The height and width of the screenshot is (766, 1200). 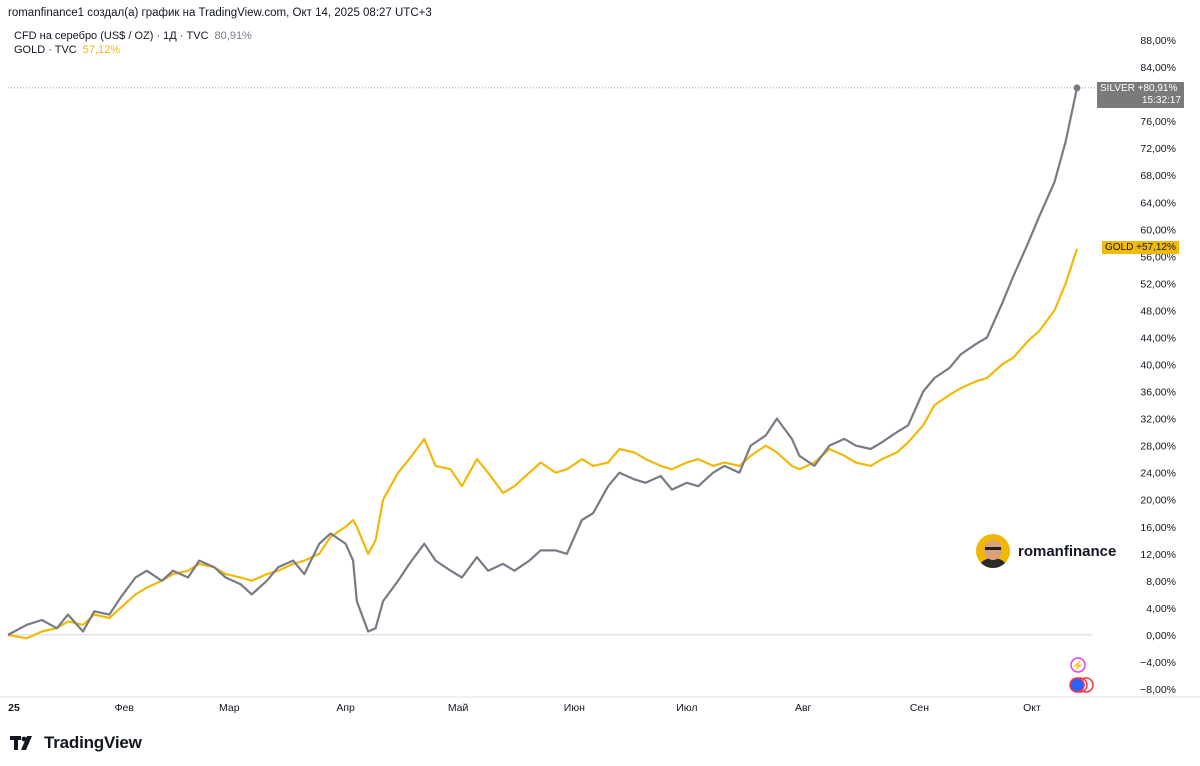 What do you see at coordinates (1077, 88) in the screenshot?
I see `silver-last-point` at bounding box center [1077, 88].